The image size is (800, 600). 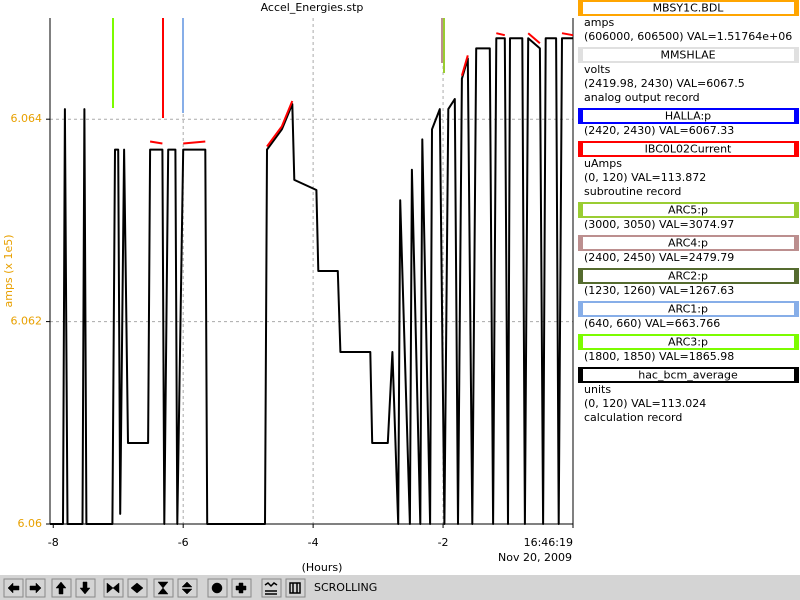 I want to click on legend-detail: (2400, 2450) VAL=2479.79, so click(x=659, y=257).